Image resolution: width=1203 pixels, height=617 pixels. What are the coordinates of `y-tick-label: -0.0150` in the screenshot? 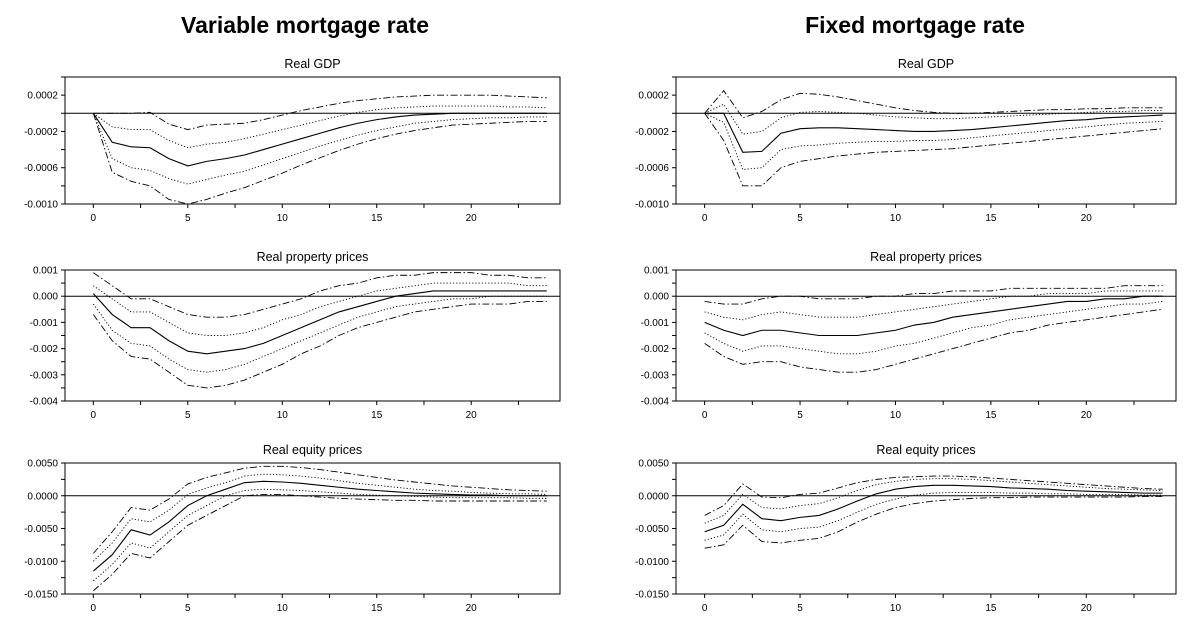 It's located at (41, 595).